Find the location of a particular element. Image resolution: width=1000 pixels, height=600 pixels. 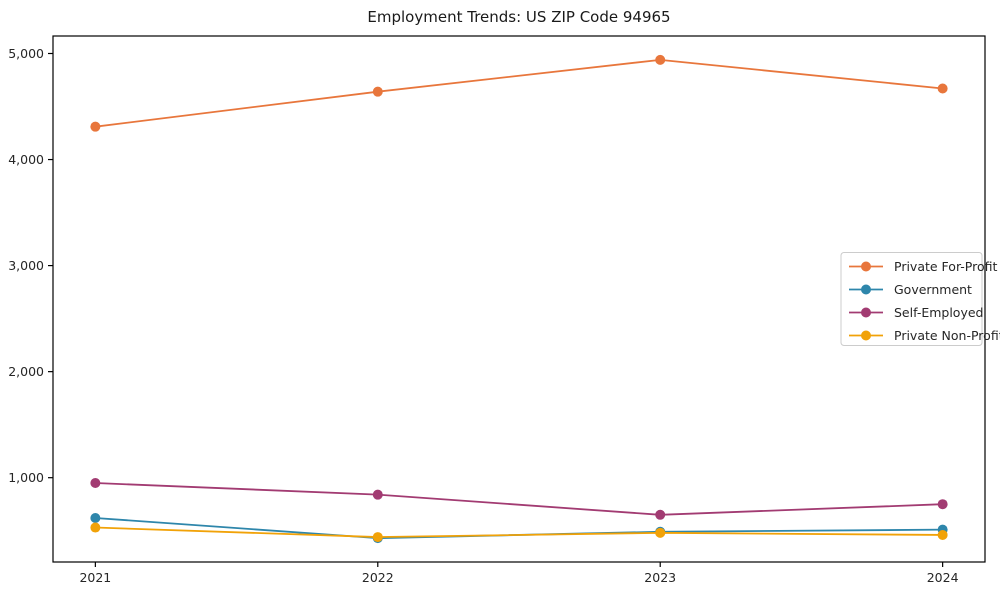

series-line-private-non-profit is located at coordinates (519, 532).